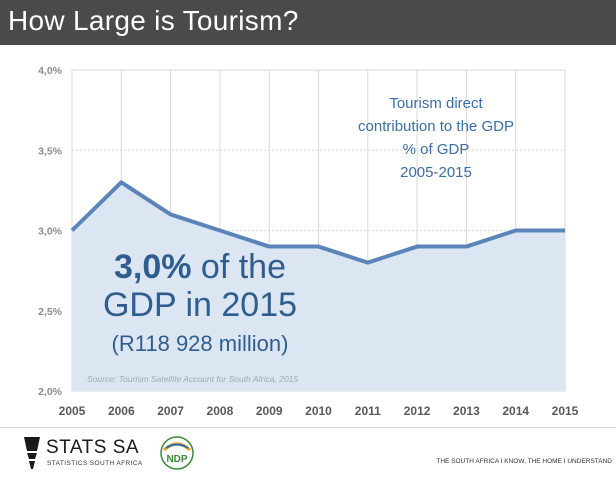 Image resolution: width=616 pixels, height=479 pixels. I want to click on y-axis-ticks: 2,0% 2,5% 3,0% 3,5% 4,0%, so click(50, 231).